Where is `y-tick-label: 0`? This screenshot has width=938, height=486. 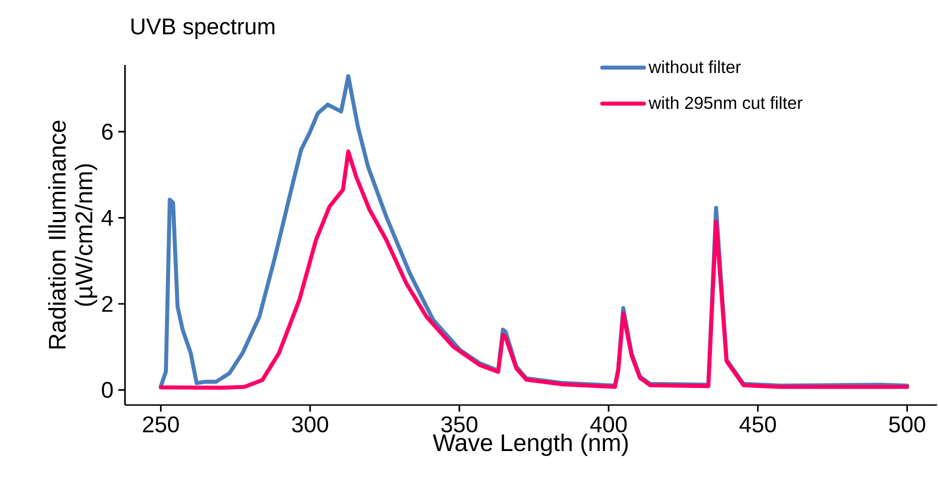
y-tick-label: 0 is located at coordinates (107, 390).